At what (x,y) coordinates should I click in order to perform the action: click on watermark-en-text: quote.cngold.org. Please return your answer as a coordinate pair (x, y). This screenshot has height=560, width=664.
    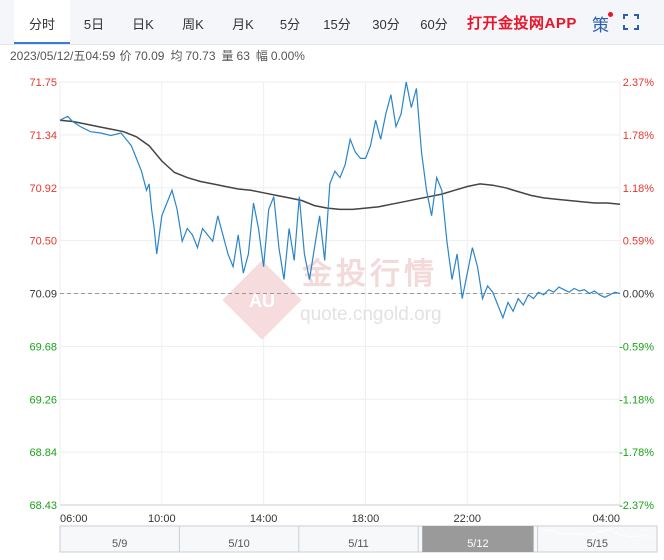
    Looking at the image, I should click on (371, 314).